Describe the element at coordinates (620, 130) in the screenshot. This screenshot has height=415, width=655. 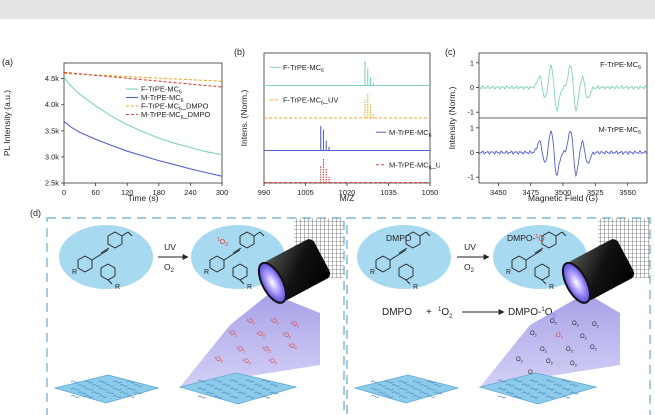
I see `c-legend-label-1: M-TrPE-MC6` at that location.